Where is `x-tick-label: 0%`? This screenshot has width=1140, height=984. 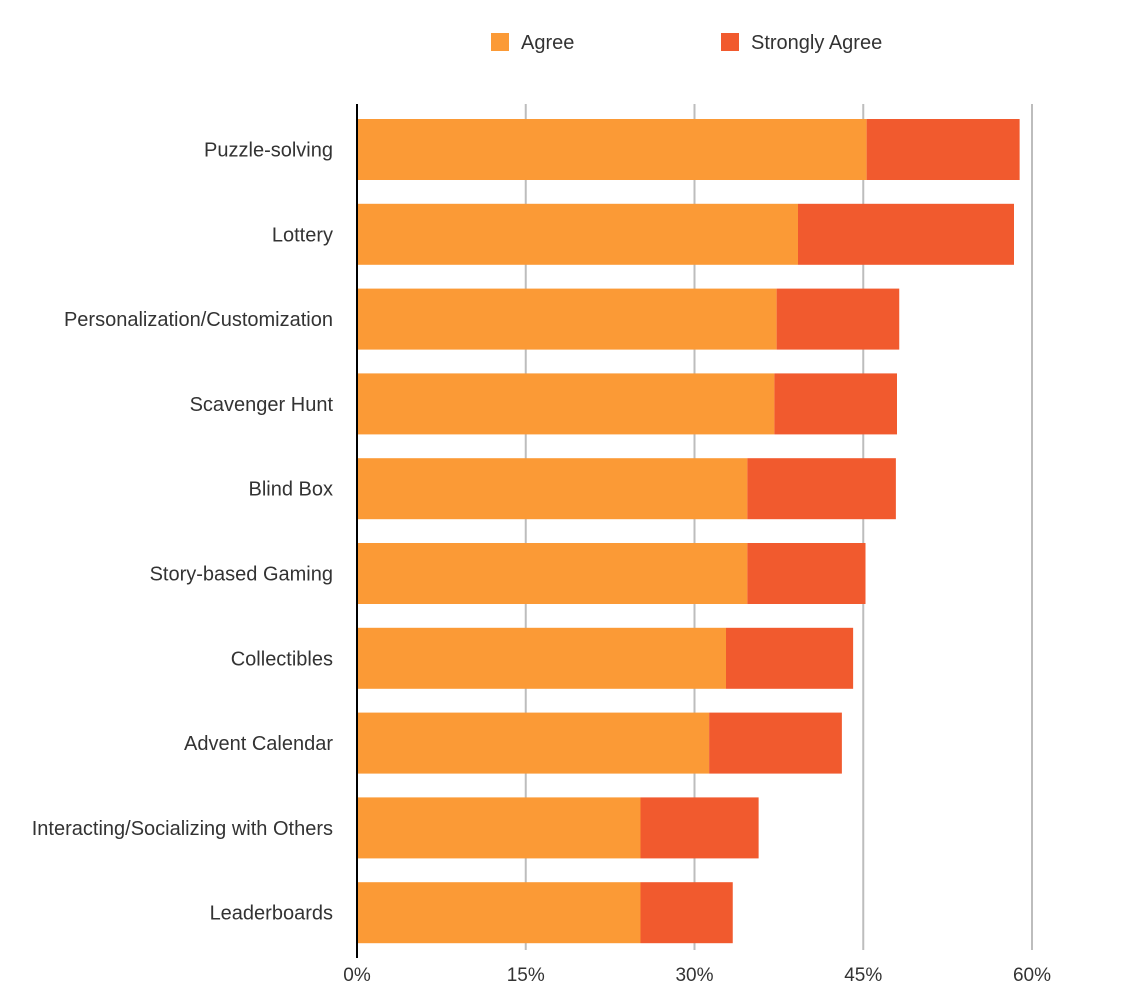
x-tick-label: 0% is located at coordinates (357, 974).